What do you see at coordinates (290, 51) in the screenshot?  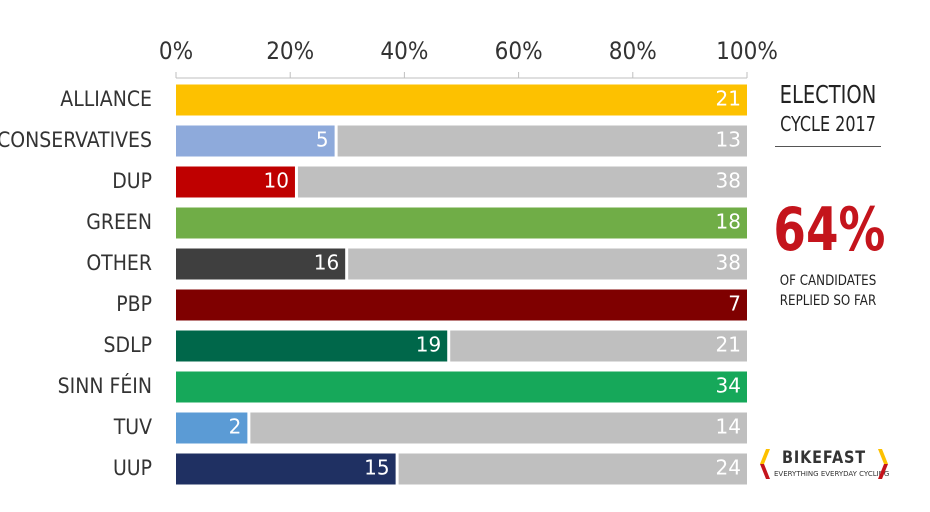 I see `x-tick-label: 20%` at bounding box center [290, 51].